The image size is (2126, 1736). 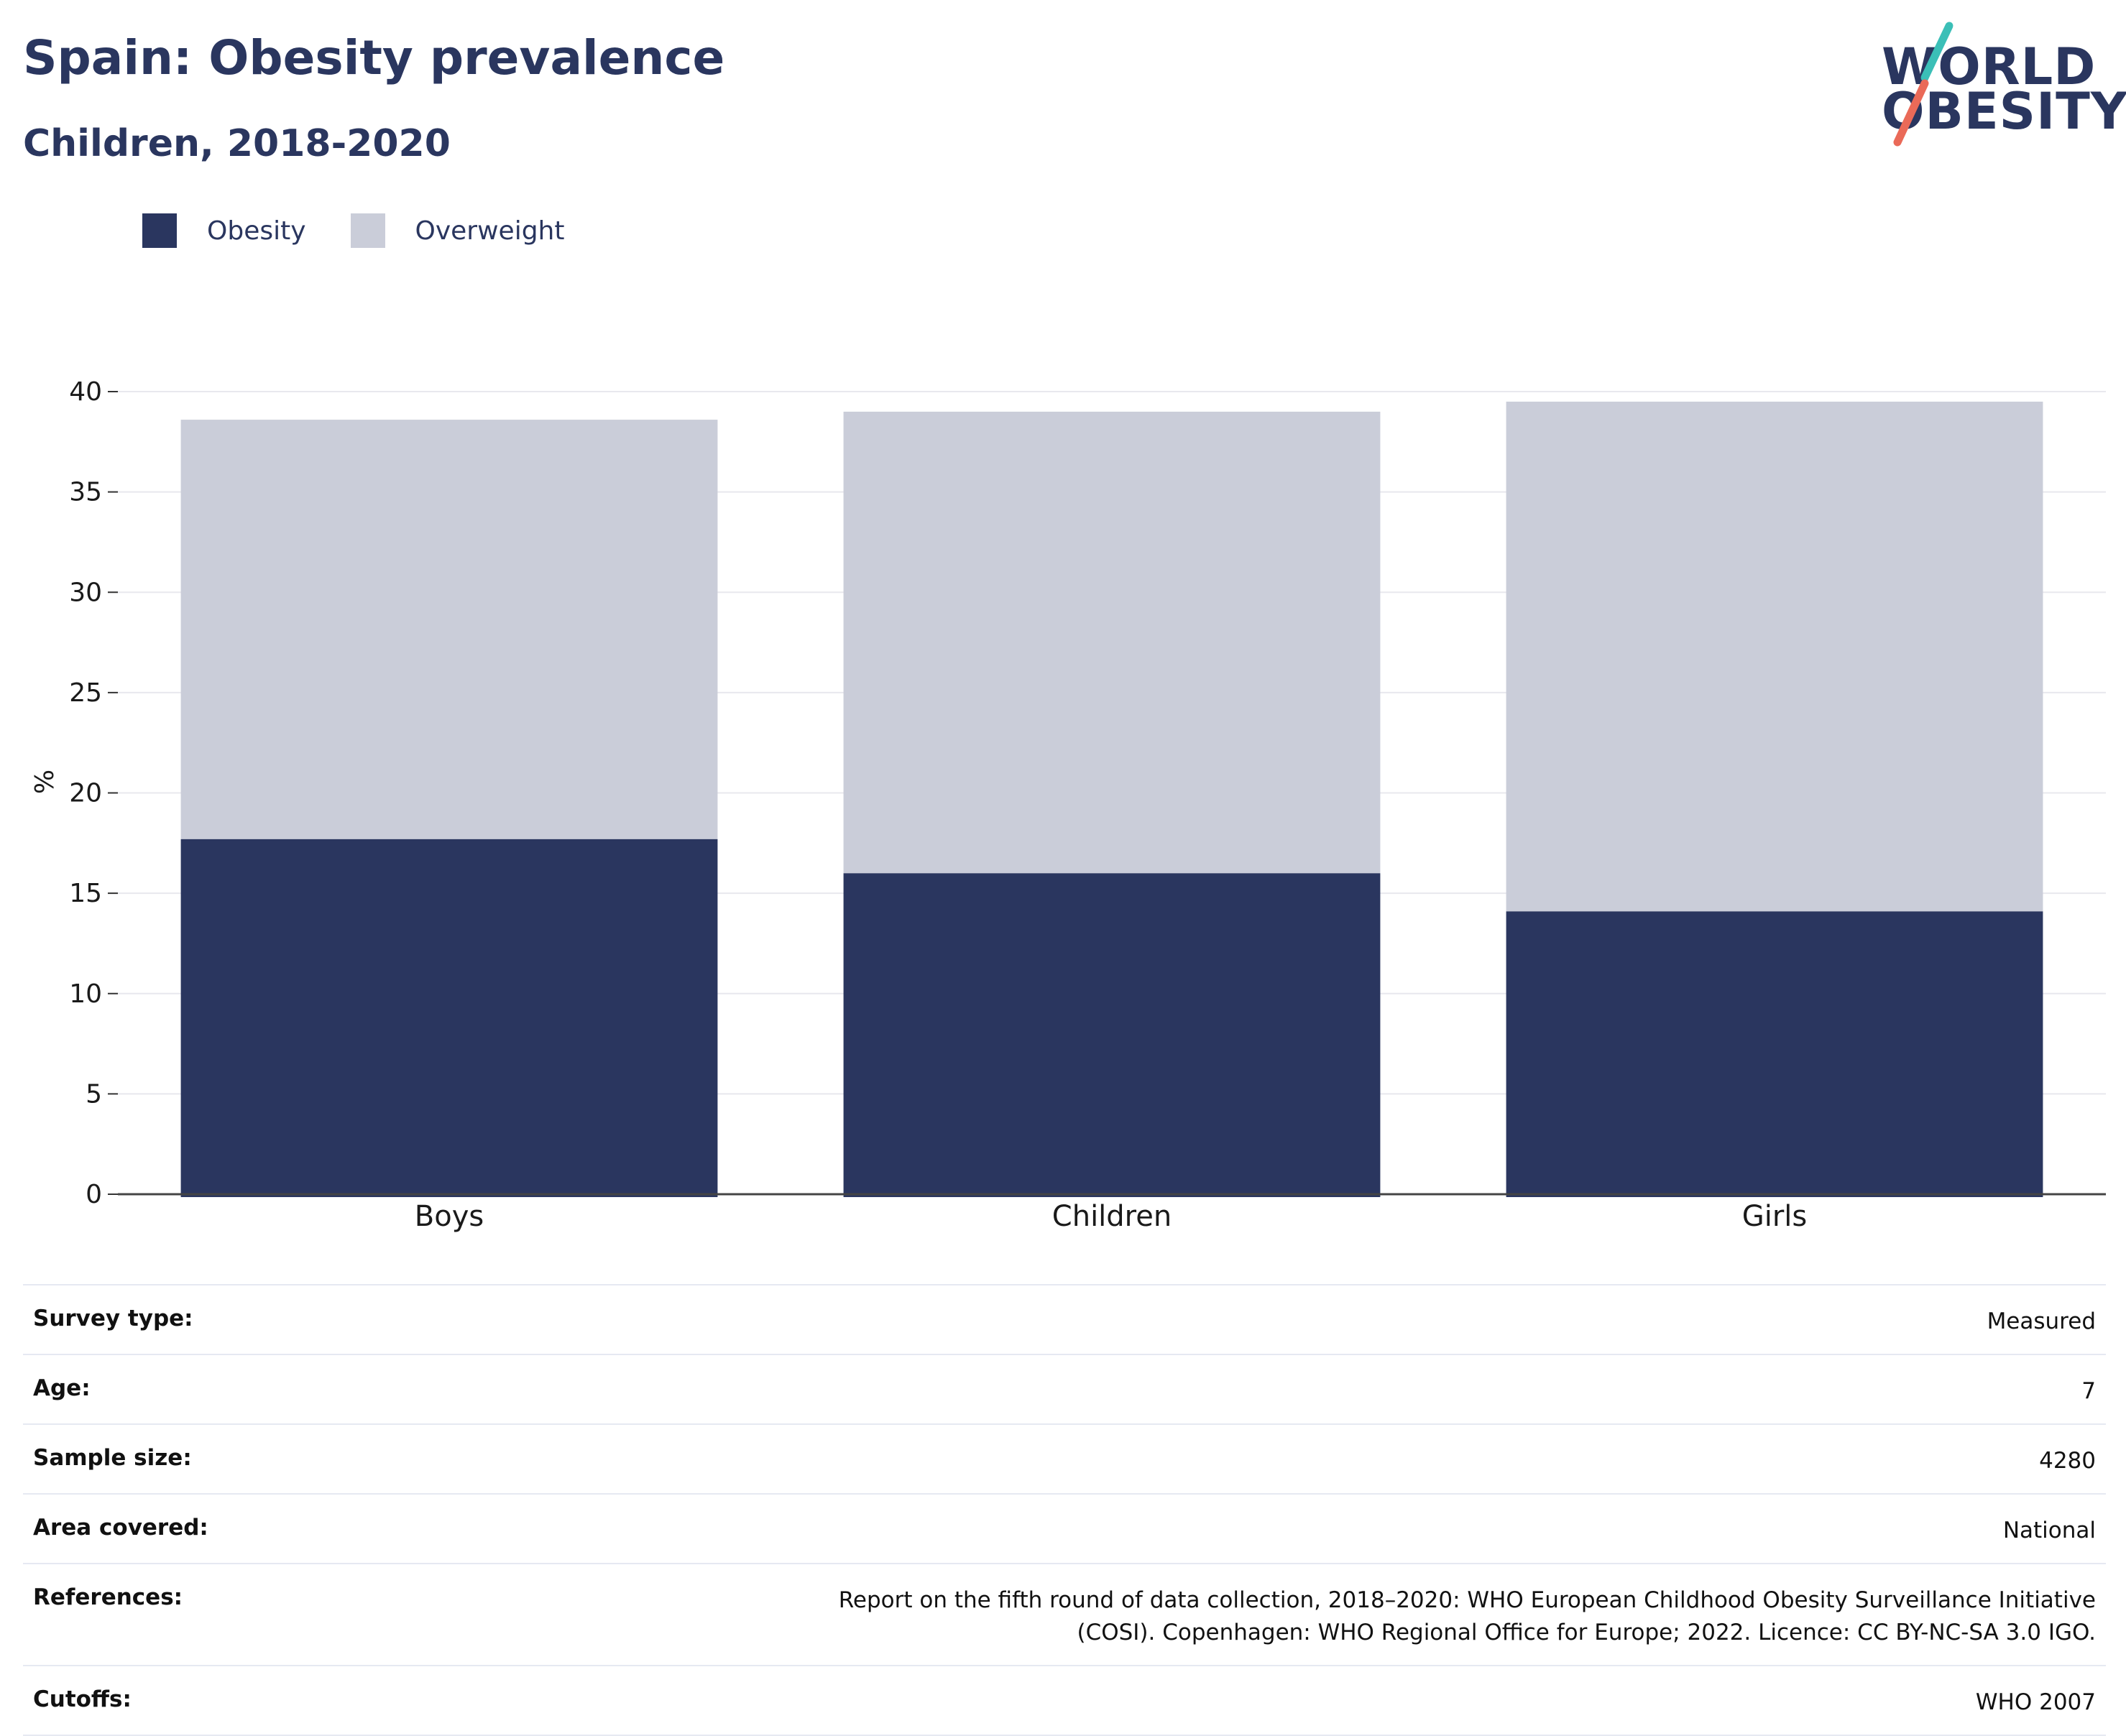 I want to click on chart-legend: Obesity Overweight, so click(x=375, y=230).